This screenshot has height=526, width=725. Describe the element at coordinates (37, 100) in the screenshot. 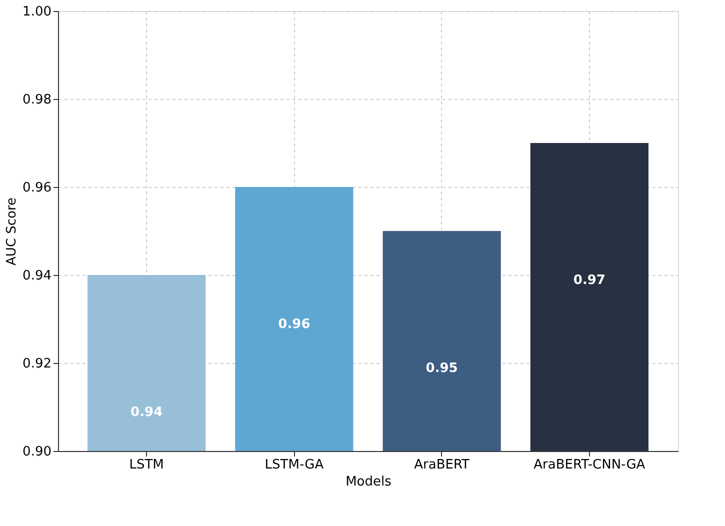

I see `y-tick-label: 0.98` at that location.